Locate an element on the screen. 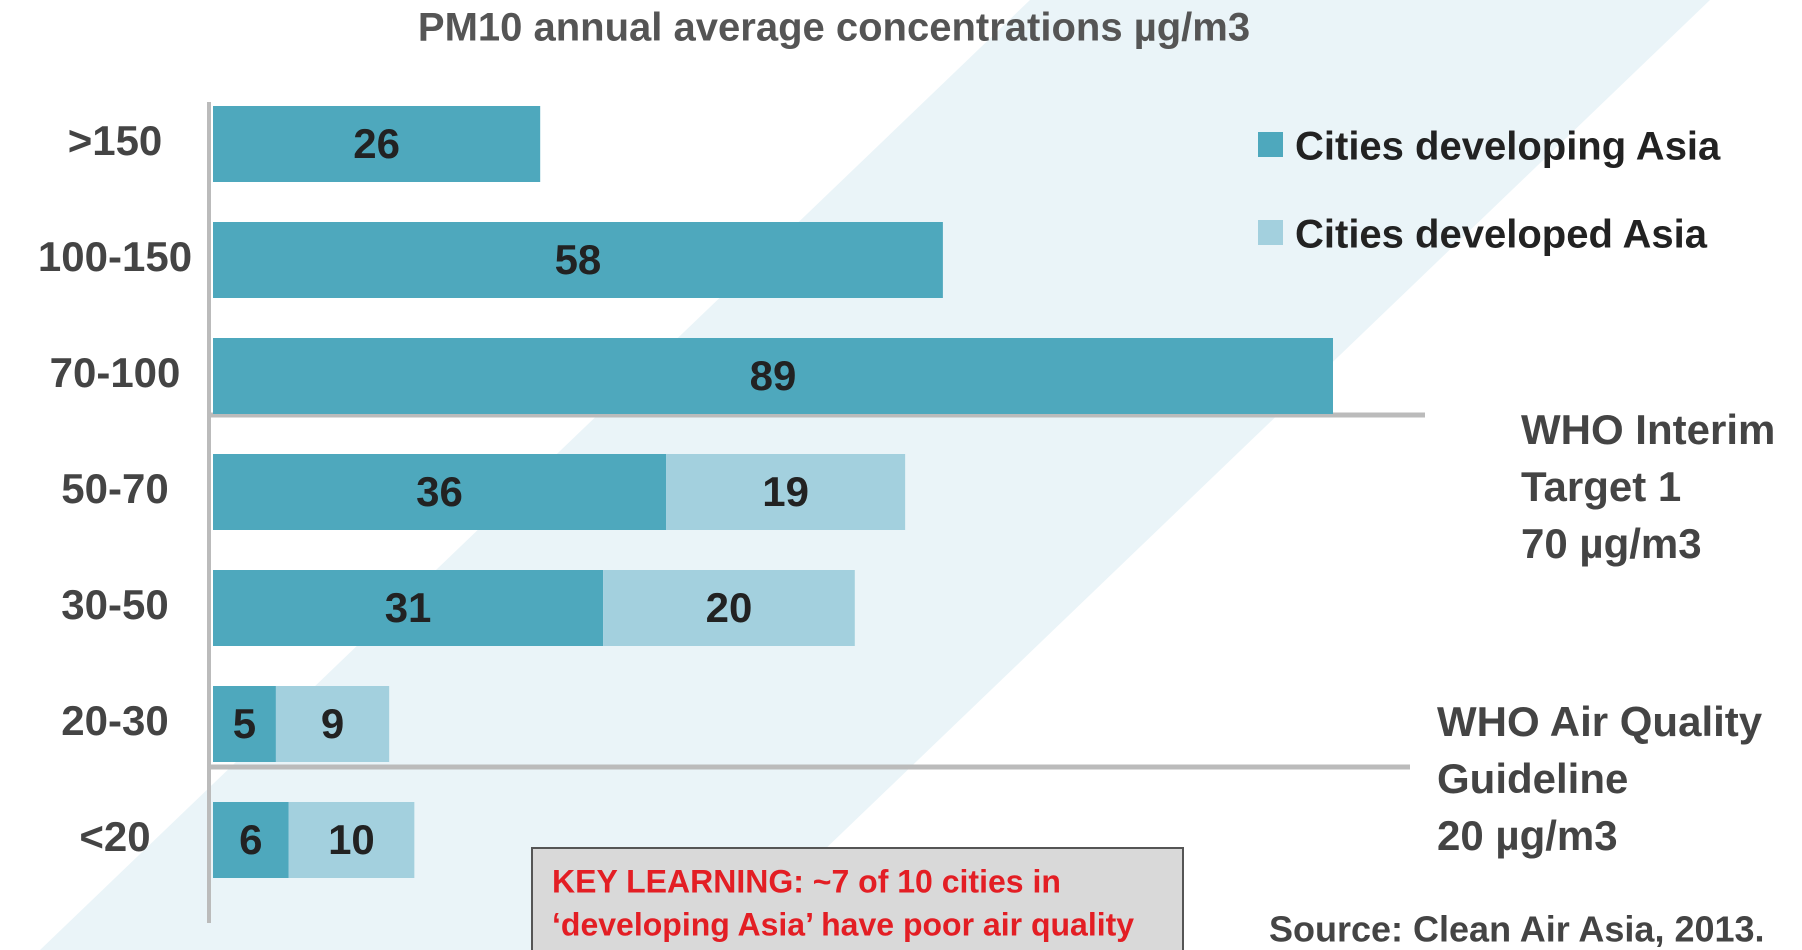  data-label: 26 is located at coordinates (376, 143).